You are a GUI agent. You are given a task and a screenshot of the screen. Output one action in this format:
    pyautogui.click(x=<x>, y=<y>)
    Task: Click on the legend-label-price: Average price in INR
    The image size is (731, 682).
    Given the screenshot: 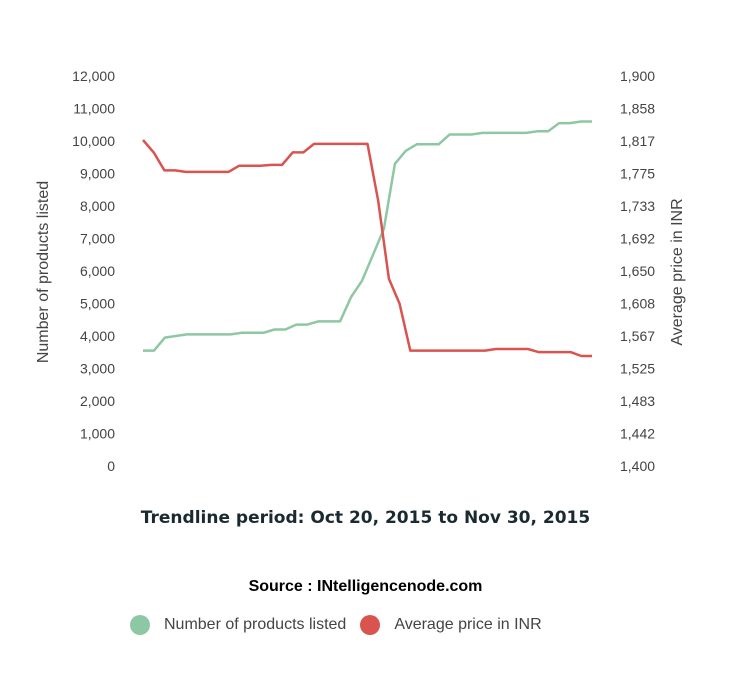 What is the action you would take?
    pyautogui.click(x=468, y=624)
    